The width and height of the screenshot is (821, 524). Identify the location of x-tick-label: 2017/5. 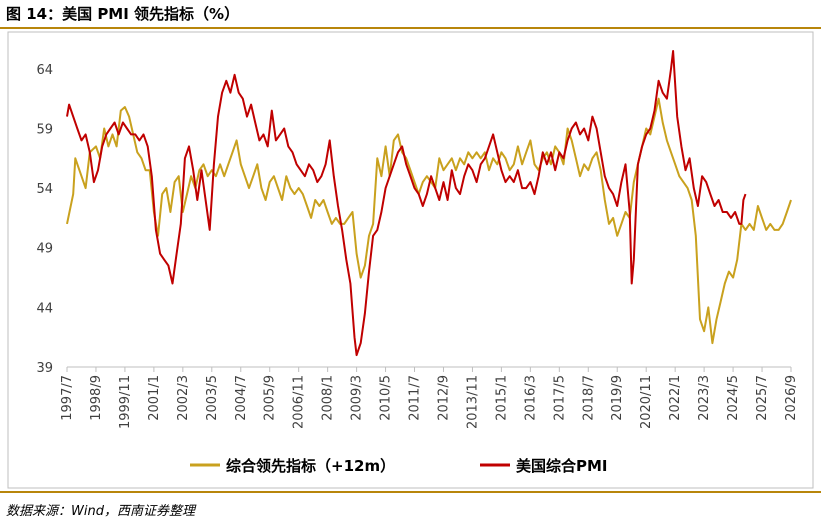
(559, 398).